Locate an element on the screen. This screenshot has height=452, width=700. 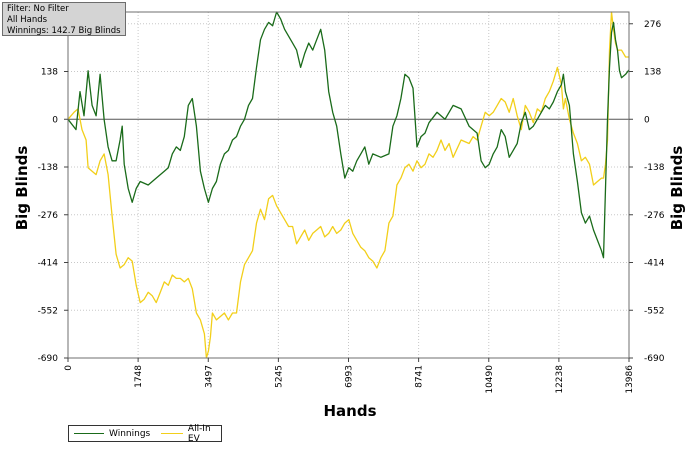
winnings-label: Winnings: 142.7 Big Blinds is located at coordinates (64, 31).